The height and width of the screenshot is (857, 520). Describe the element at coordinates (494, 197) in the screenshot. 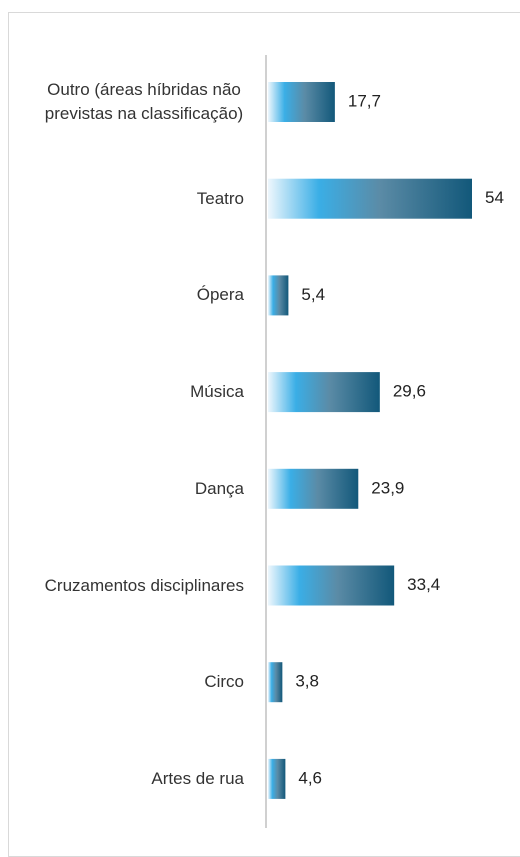

I see `value-label: 54` at that location.